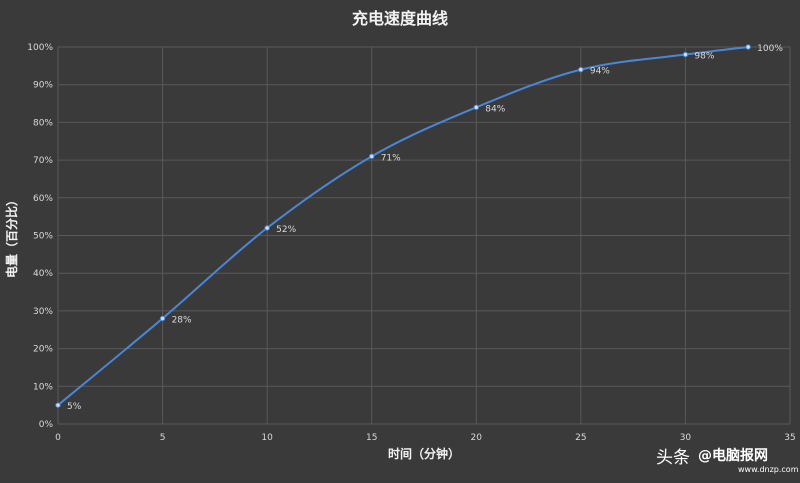 The width and height of the screenshot is (800, 483). What do you see at coordinates (704, 57) in the screenshot?
I see `data-label: 98%` at bounding box center [704, 57].